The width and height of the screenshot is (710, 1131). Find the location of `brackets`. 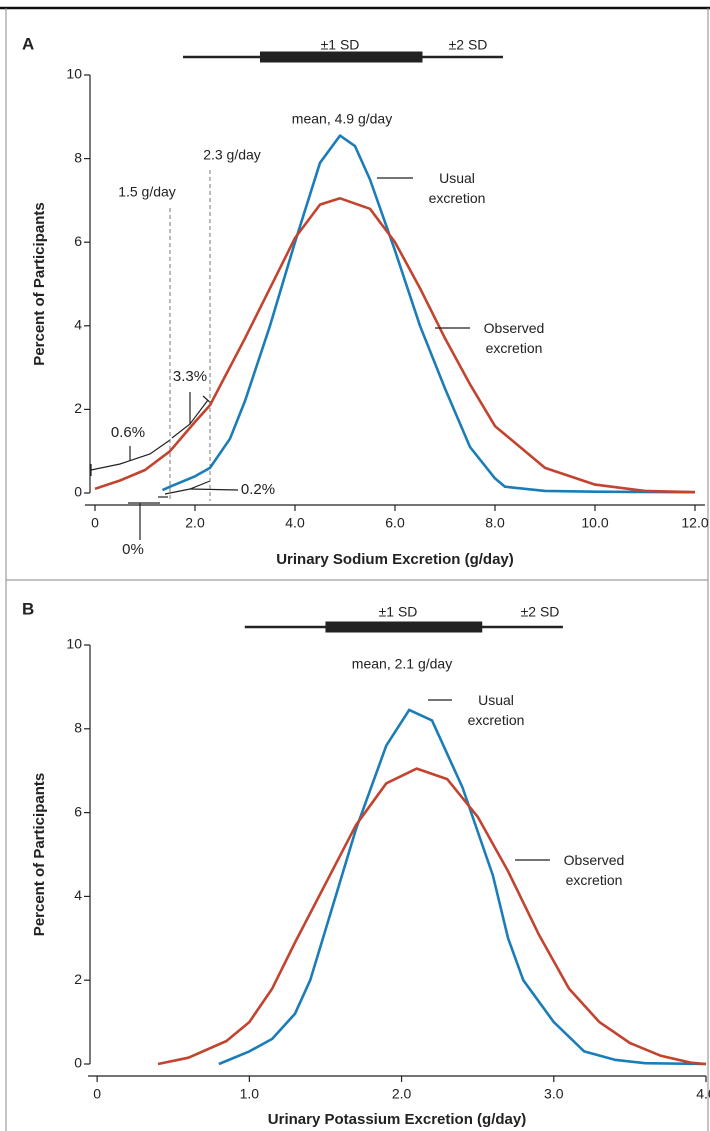

brackets is located at coordinates (164, 466).